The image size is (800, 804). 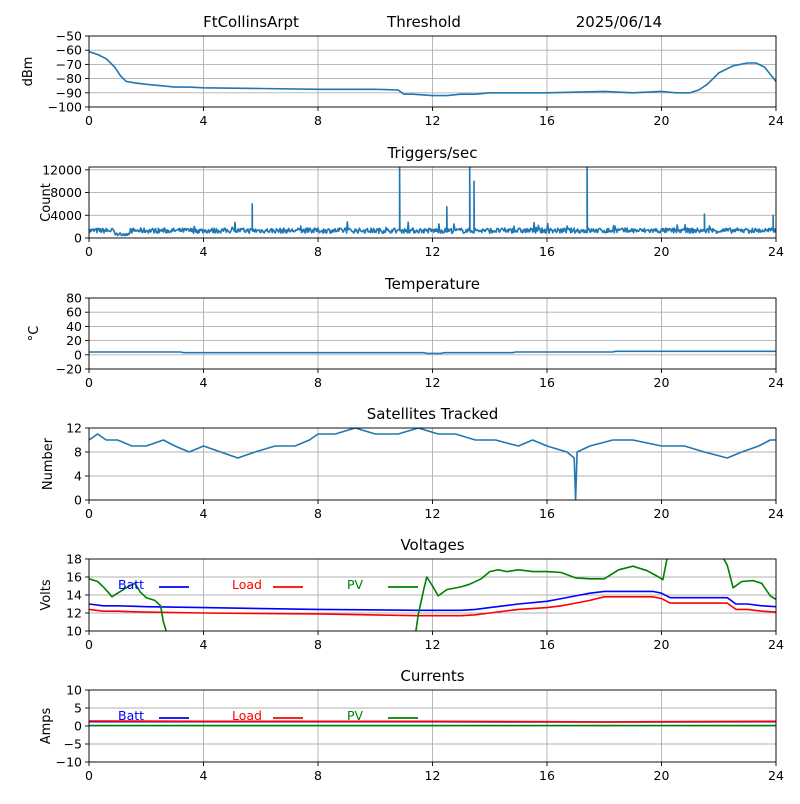 What do you see at coordinates (46, 725) in the screenshot?
I see `currents-y-axis-label: Amps` at bounding box center [46, 725].